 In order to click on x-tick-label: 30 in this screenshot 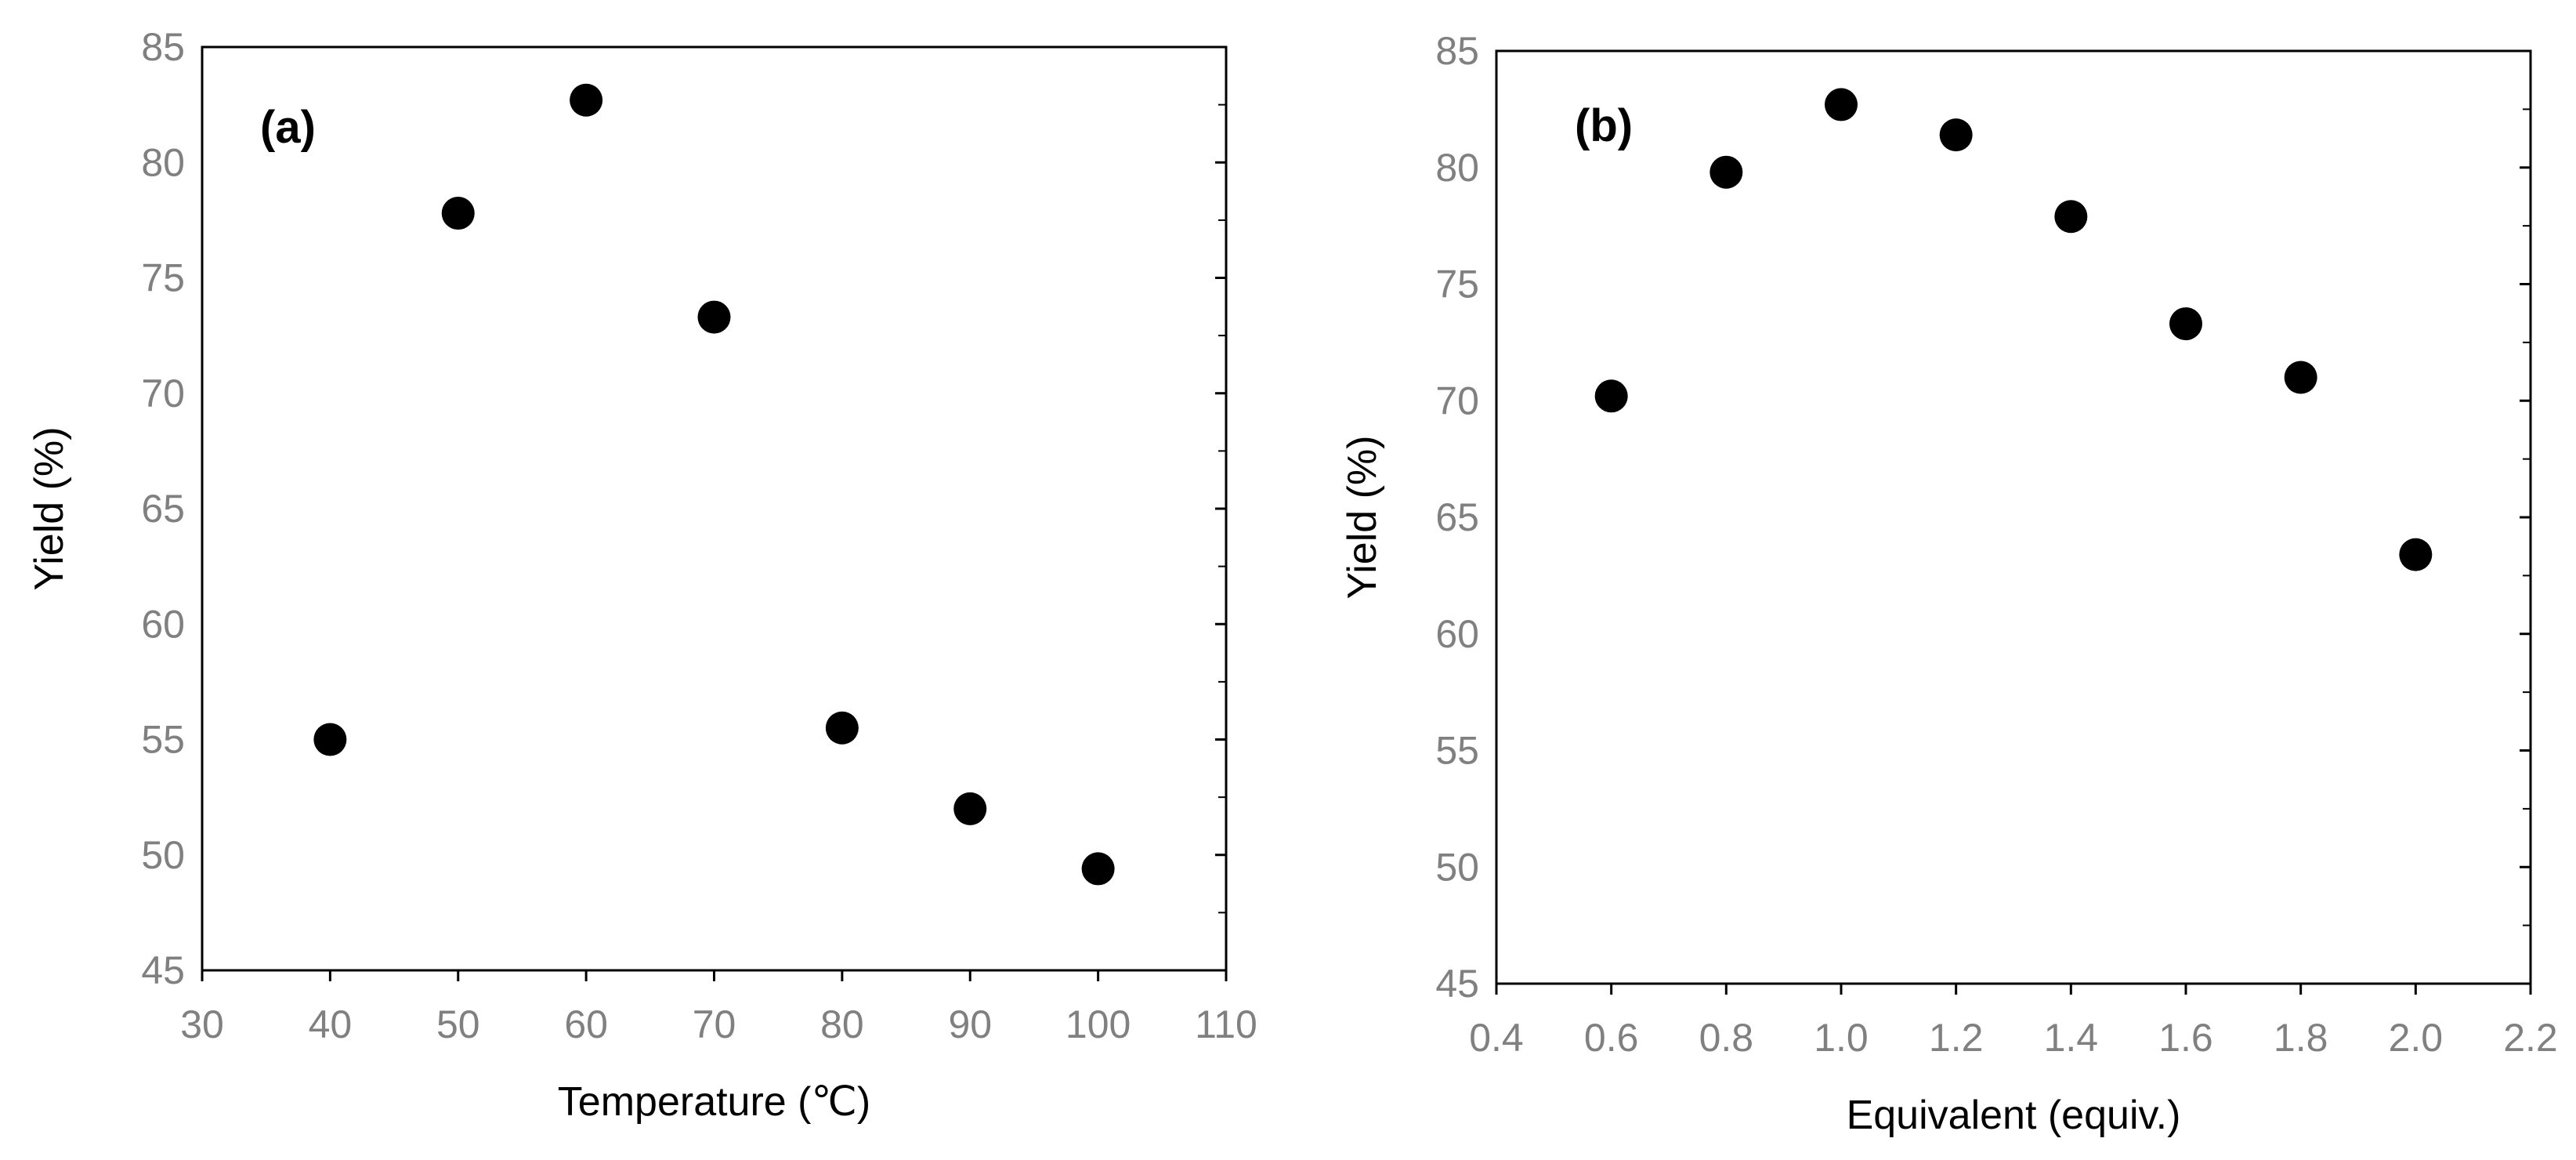, I will do `click(202, 1024)`.